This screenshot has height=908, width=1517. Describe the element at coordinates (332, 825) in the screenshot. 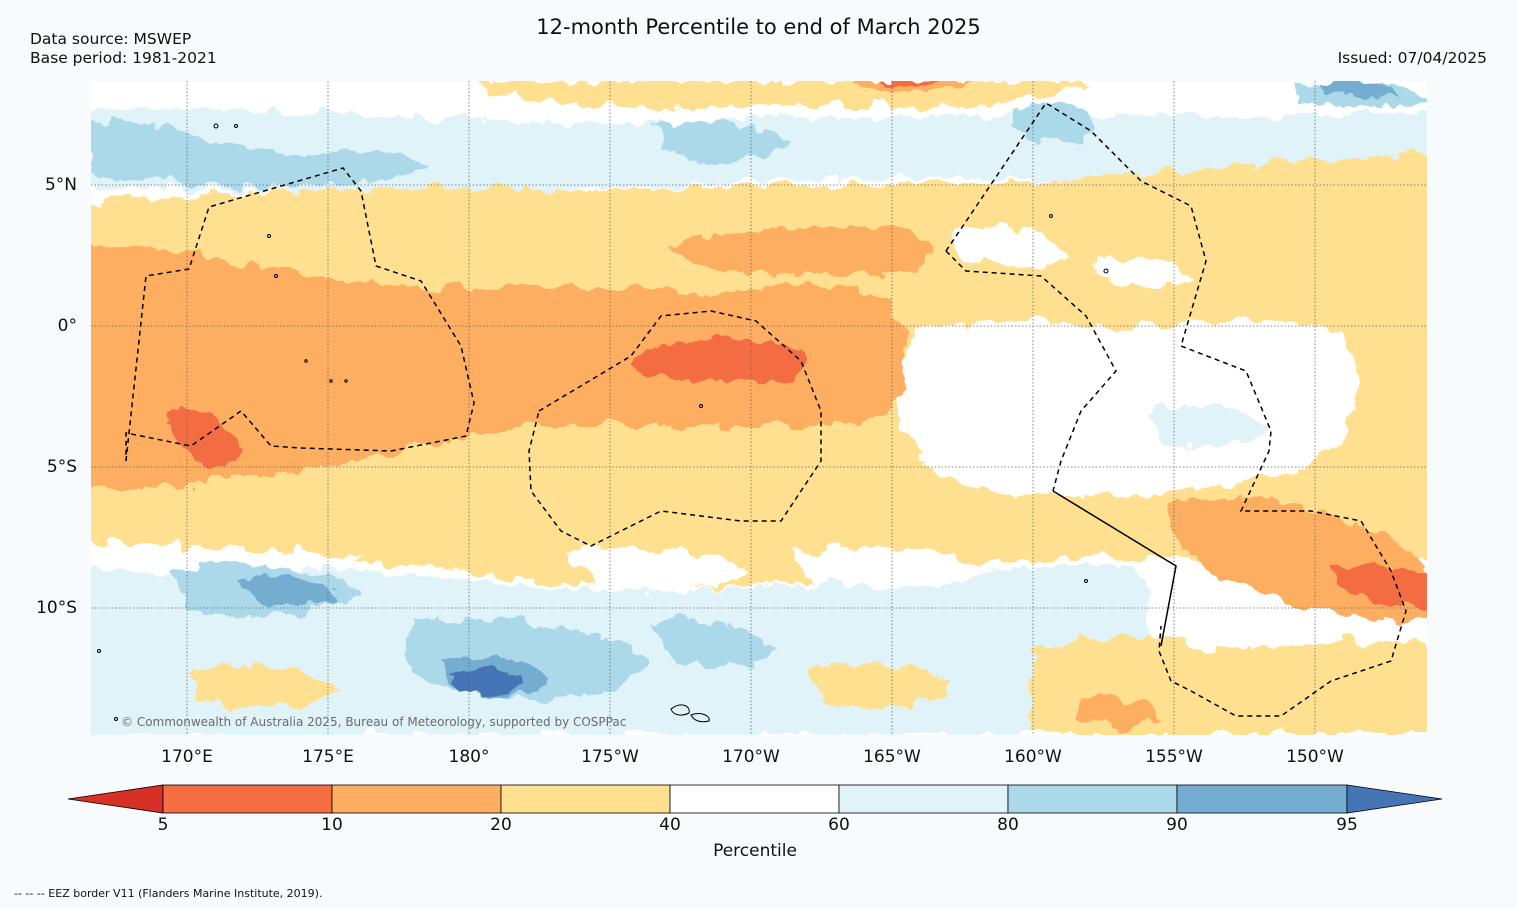

I see `colorbar-tick-10: 10` at that location.